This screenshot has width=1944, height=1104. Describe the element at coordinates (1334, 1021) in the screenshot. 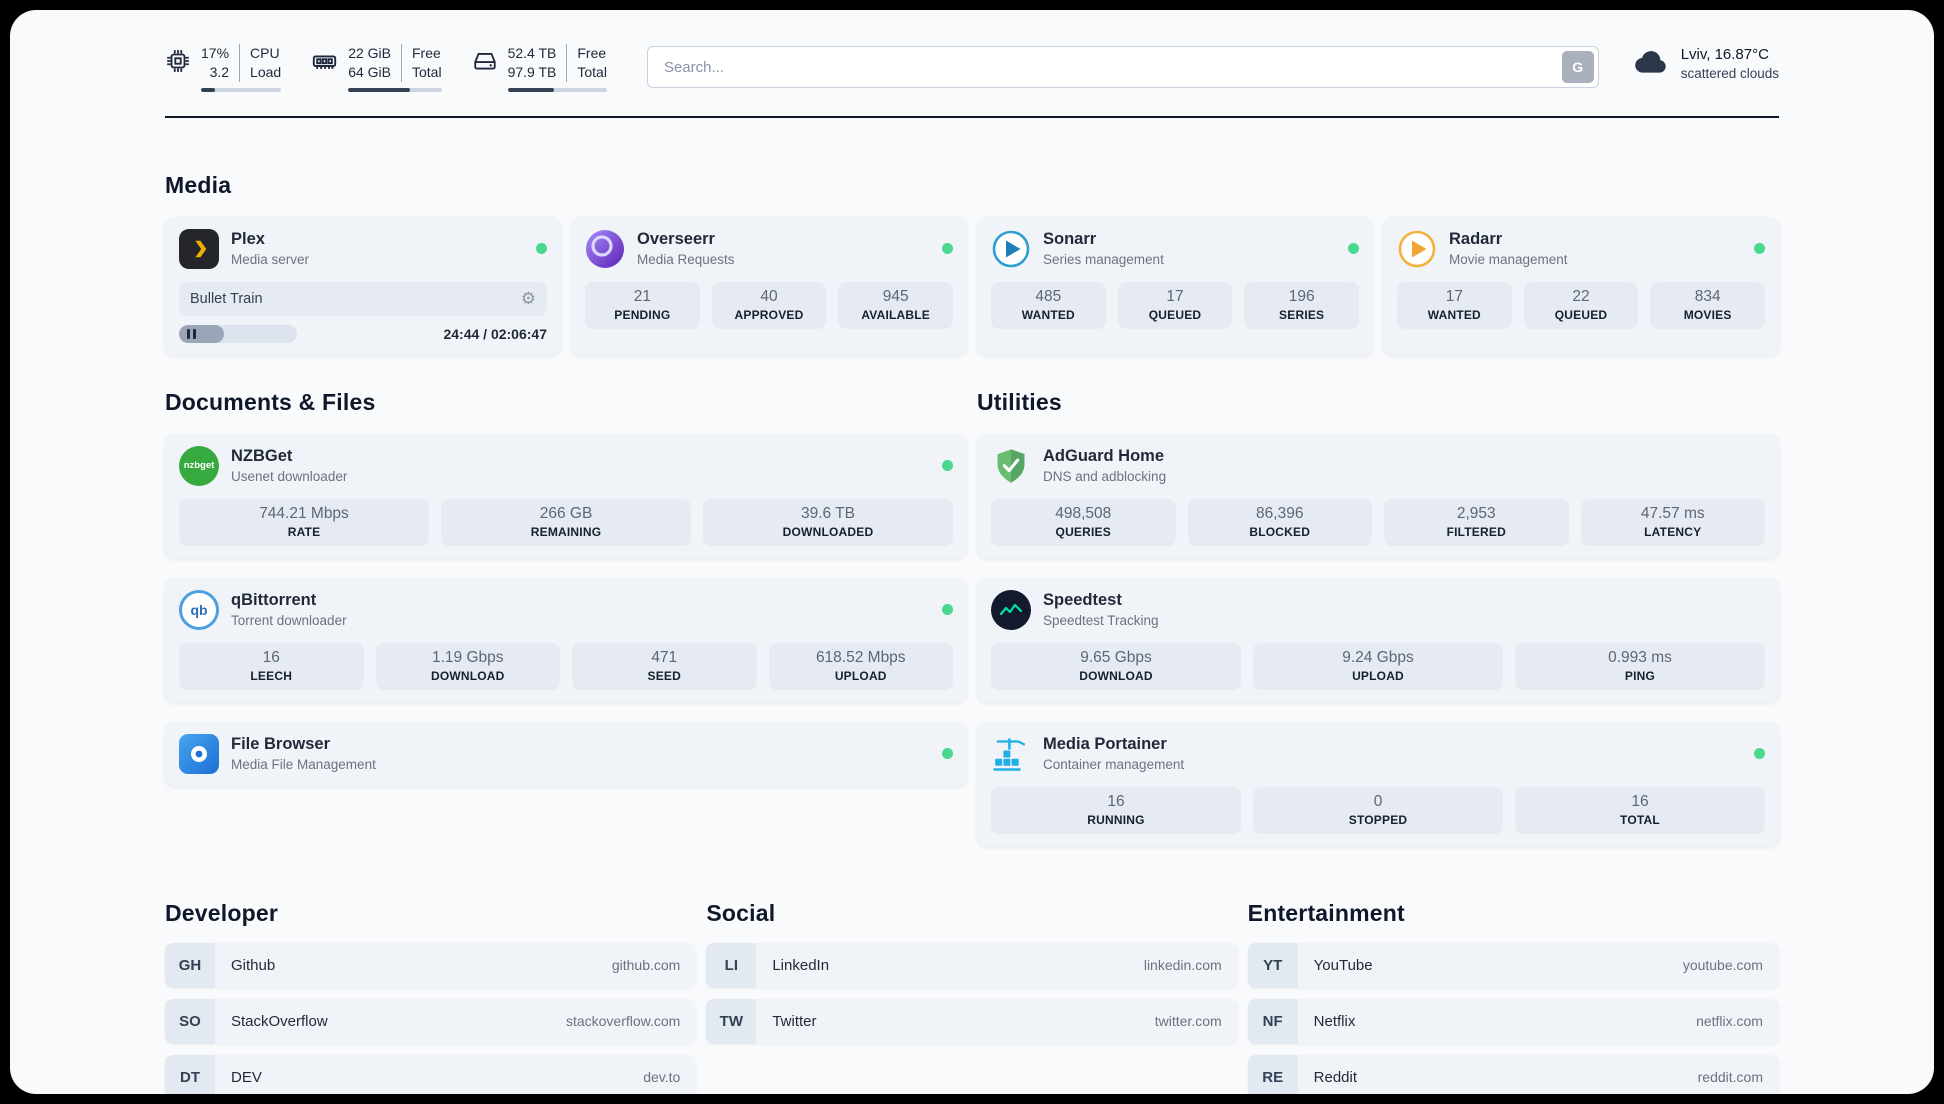

I see `link-name: Netflix` at that location.